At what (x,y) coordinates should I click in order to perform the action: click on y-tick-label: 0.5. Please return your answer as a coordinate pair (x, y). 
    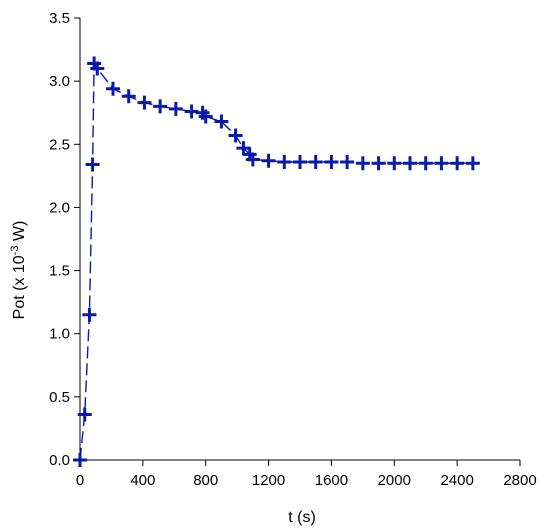
    Looking at the image, I should click on (59, 397).